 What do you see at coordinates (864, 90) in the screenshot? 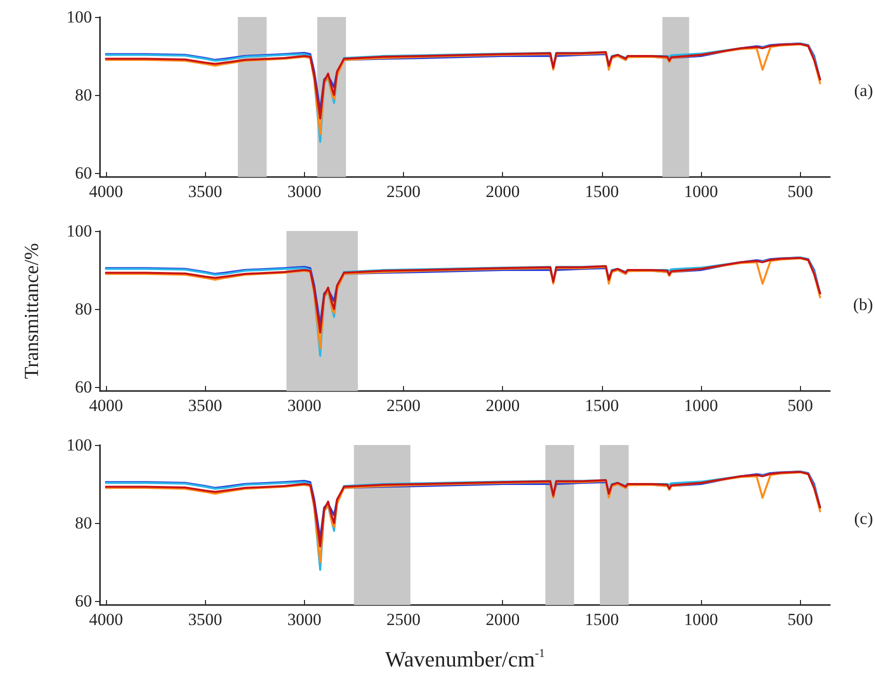
I see `text: (a)` at bounding box center [864, 90].